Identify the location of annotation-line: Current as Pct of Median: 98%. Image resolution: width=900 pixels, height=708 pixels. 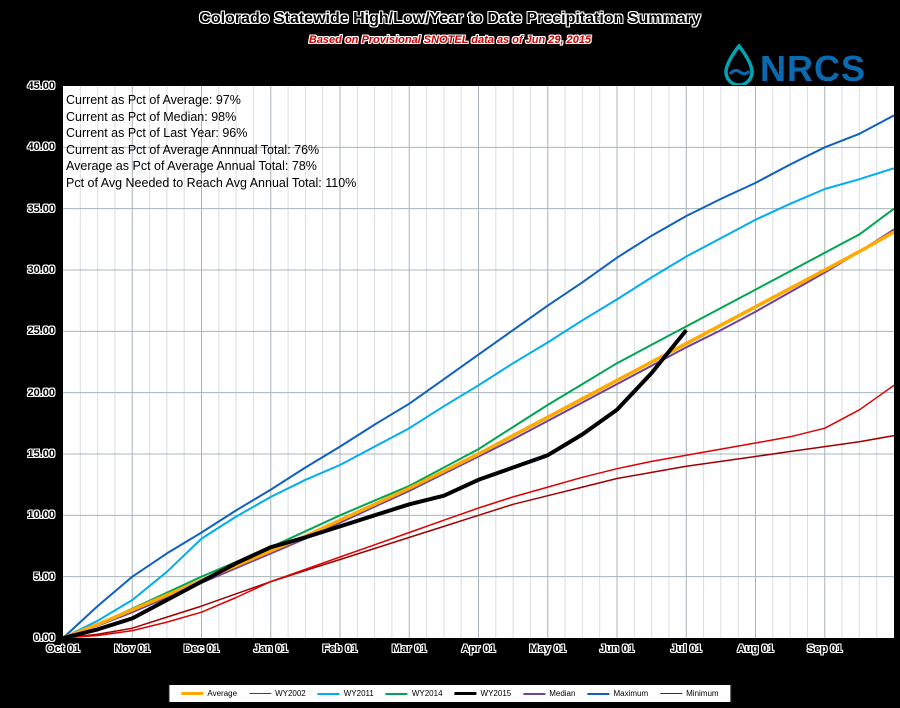
(151, 116).